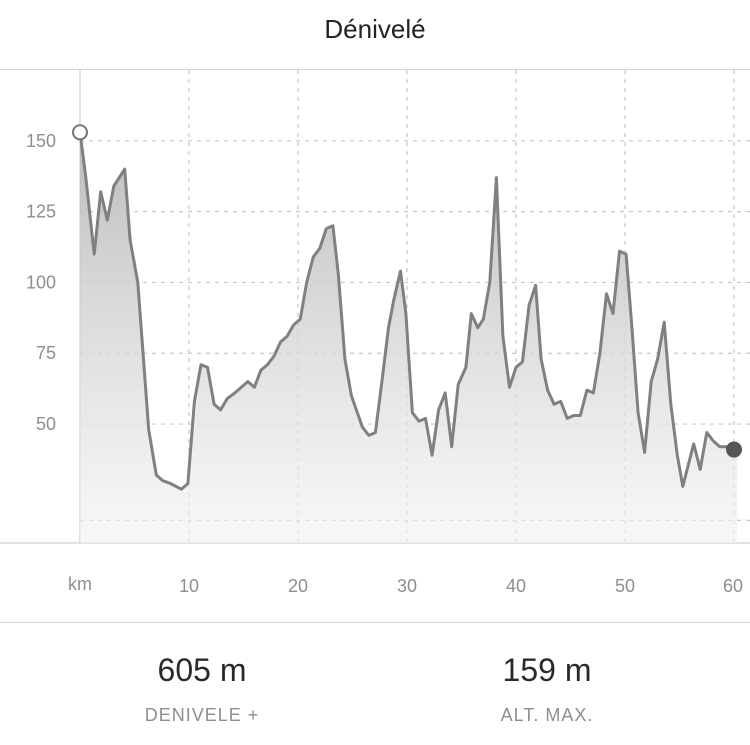 The width and height of the screenshot is (750, 745). I want to click on stat-max-altitude: 159 m ALT. MAX., so click(547, 689).